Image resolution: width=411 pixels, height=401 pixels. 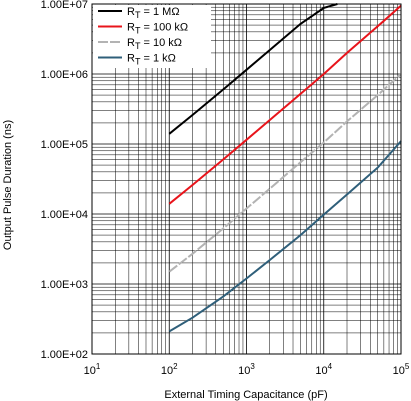 What do you see at coordinates (92, 369) in the screenshot?
I see `x-tick-label: 10¹` at bounding box center [92, 369].